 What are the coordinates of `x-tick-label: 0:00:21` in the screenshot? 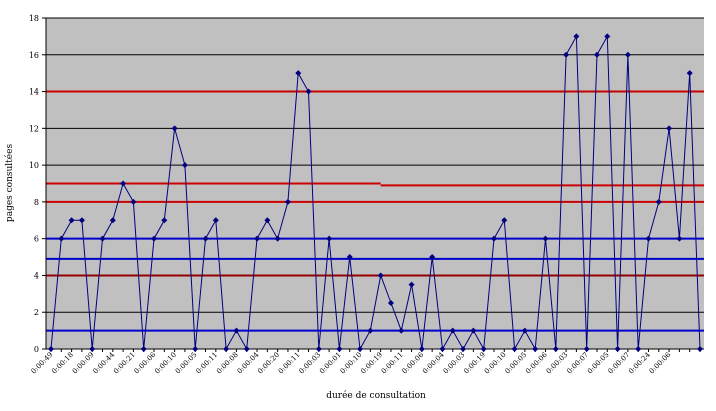 It's located at (124, 363).